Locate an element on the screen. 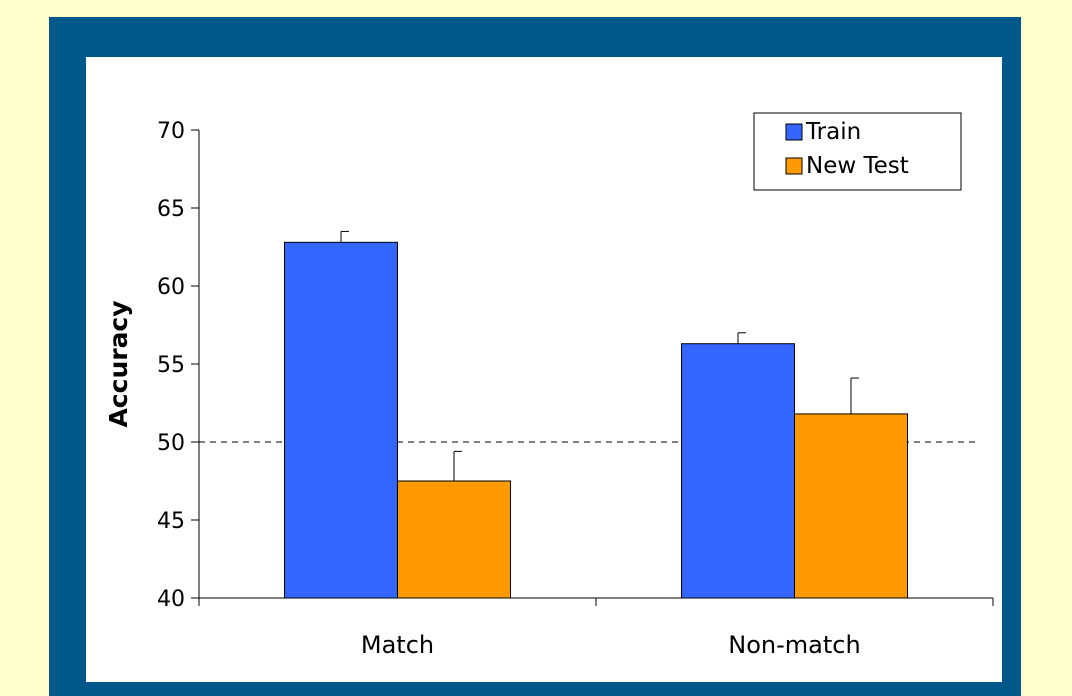 The height and width of the screenshot is (696, 1072). legend-label-train: Train is located at coordinates (833, 132).